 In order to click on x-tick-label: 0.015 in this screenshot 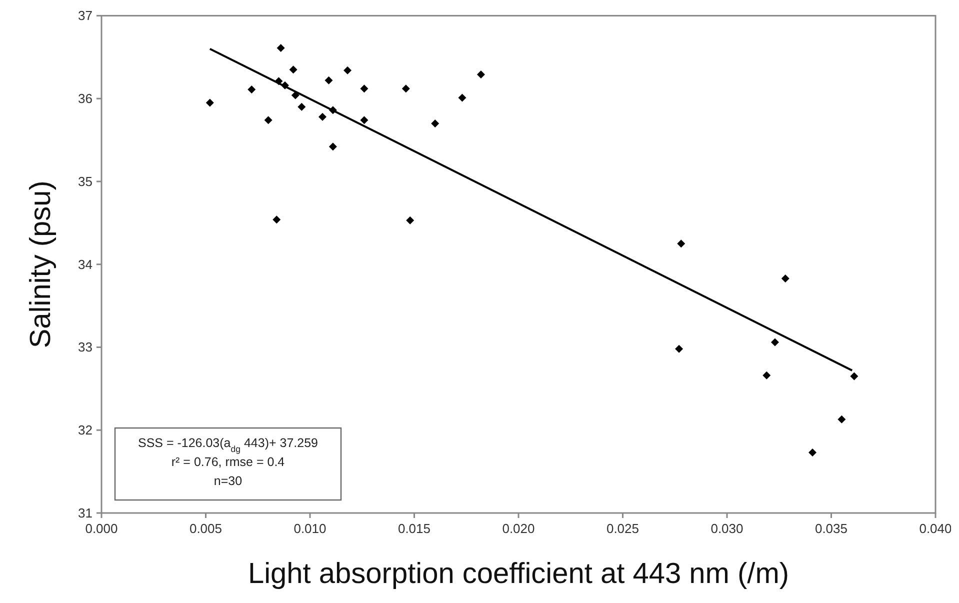, I will do `click(414, 528)`.